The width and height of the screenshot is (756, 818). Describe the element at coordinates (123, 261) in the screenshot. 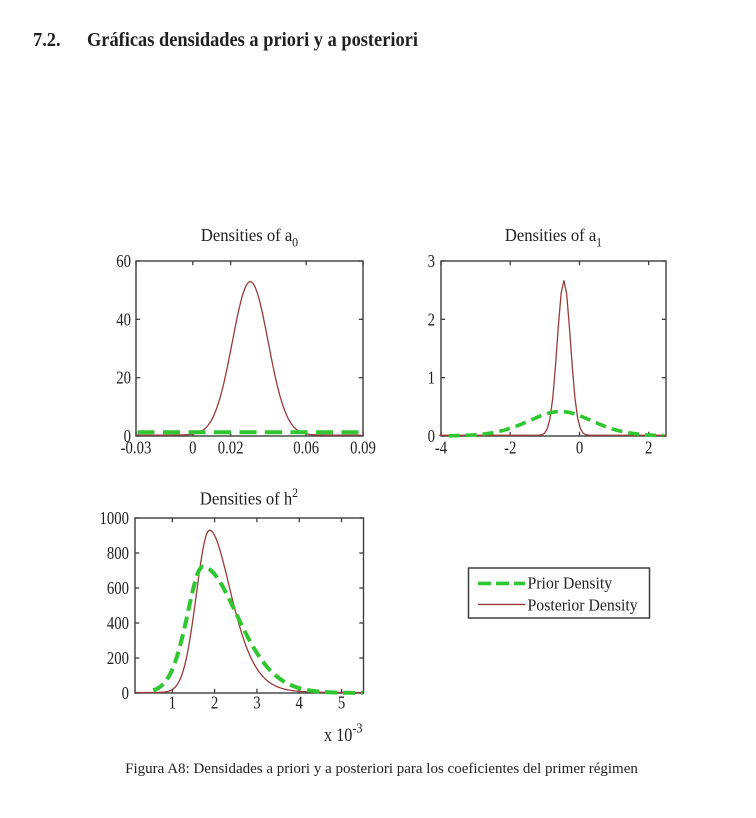

I see `svg-text: 60` at that location.